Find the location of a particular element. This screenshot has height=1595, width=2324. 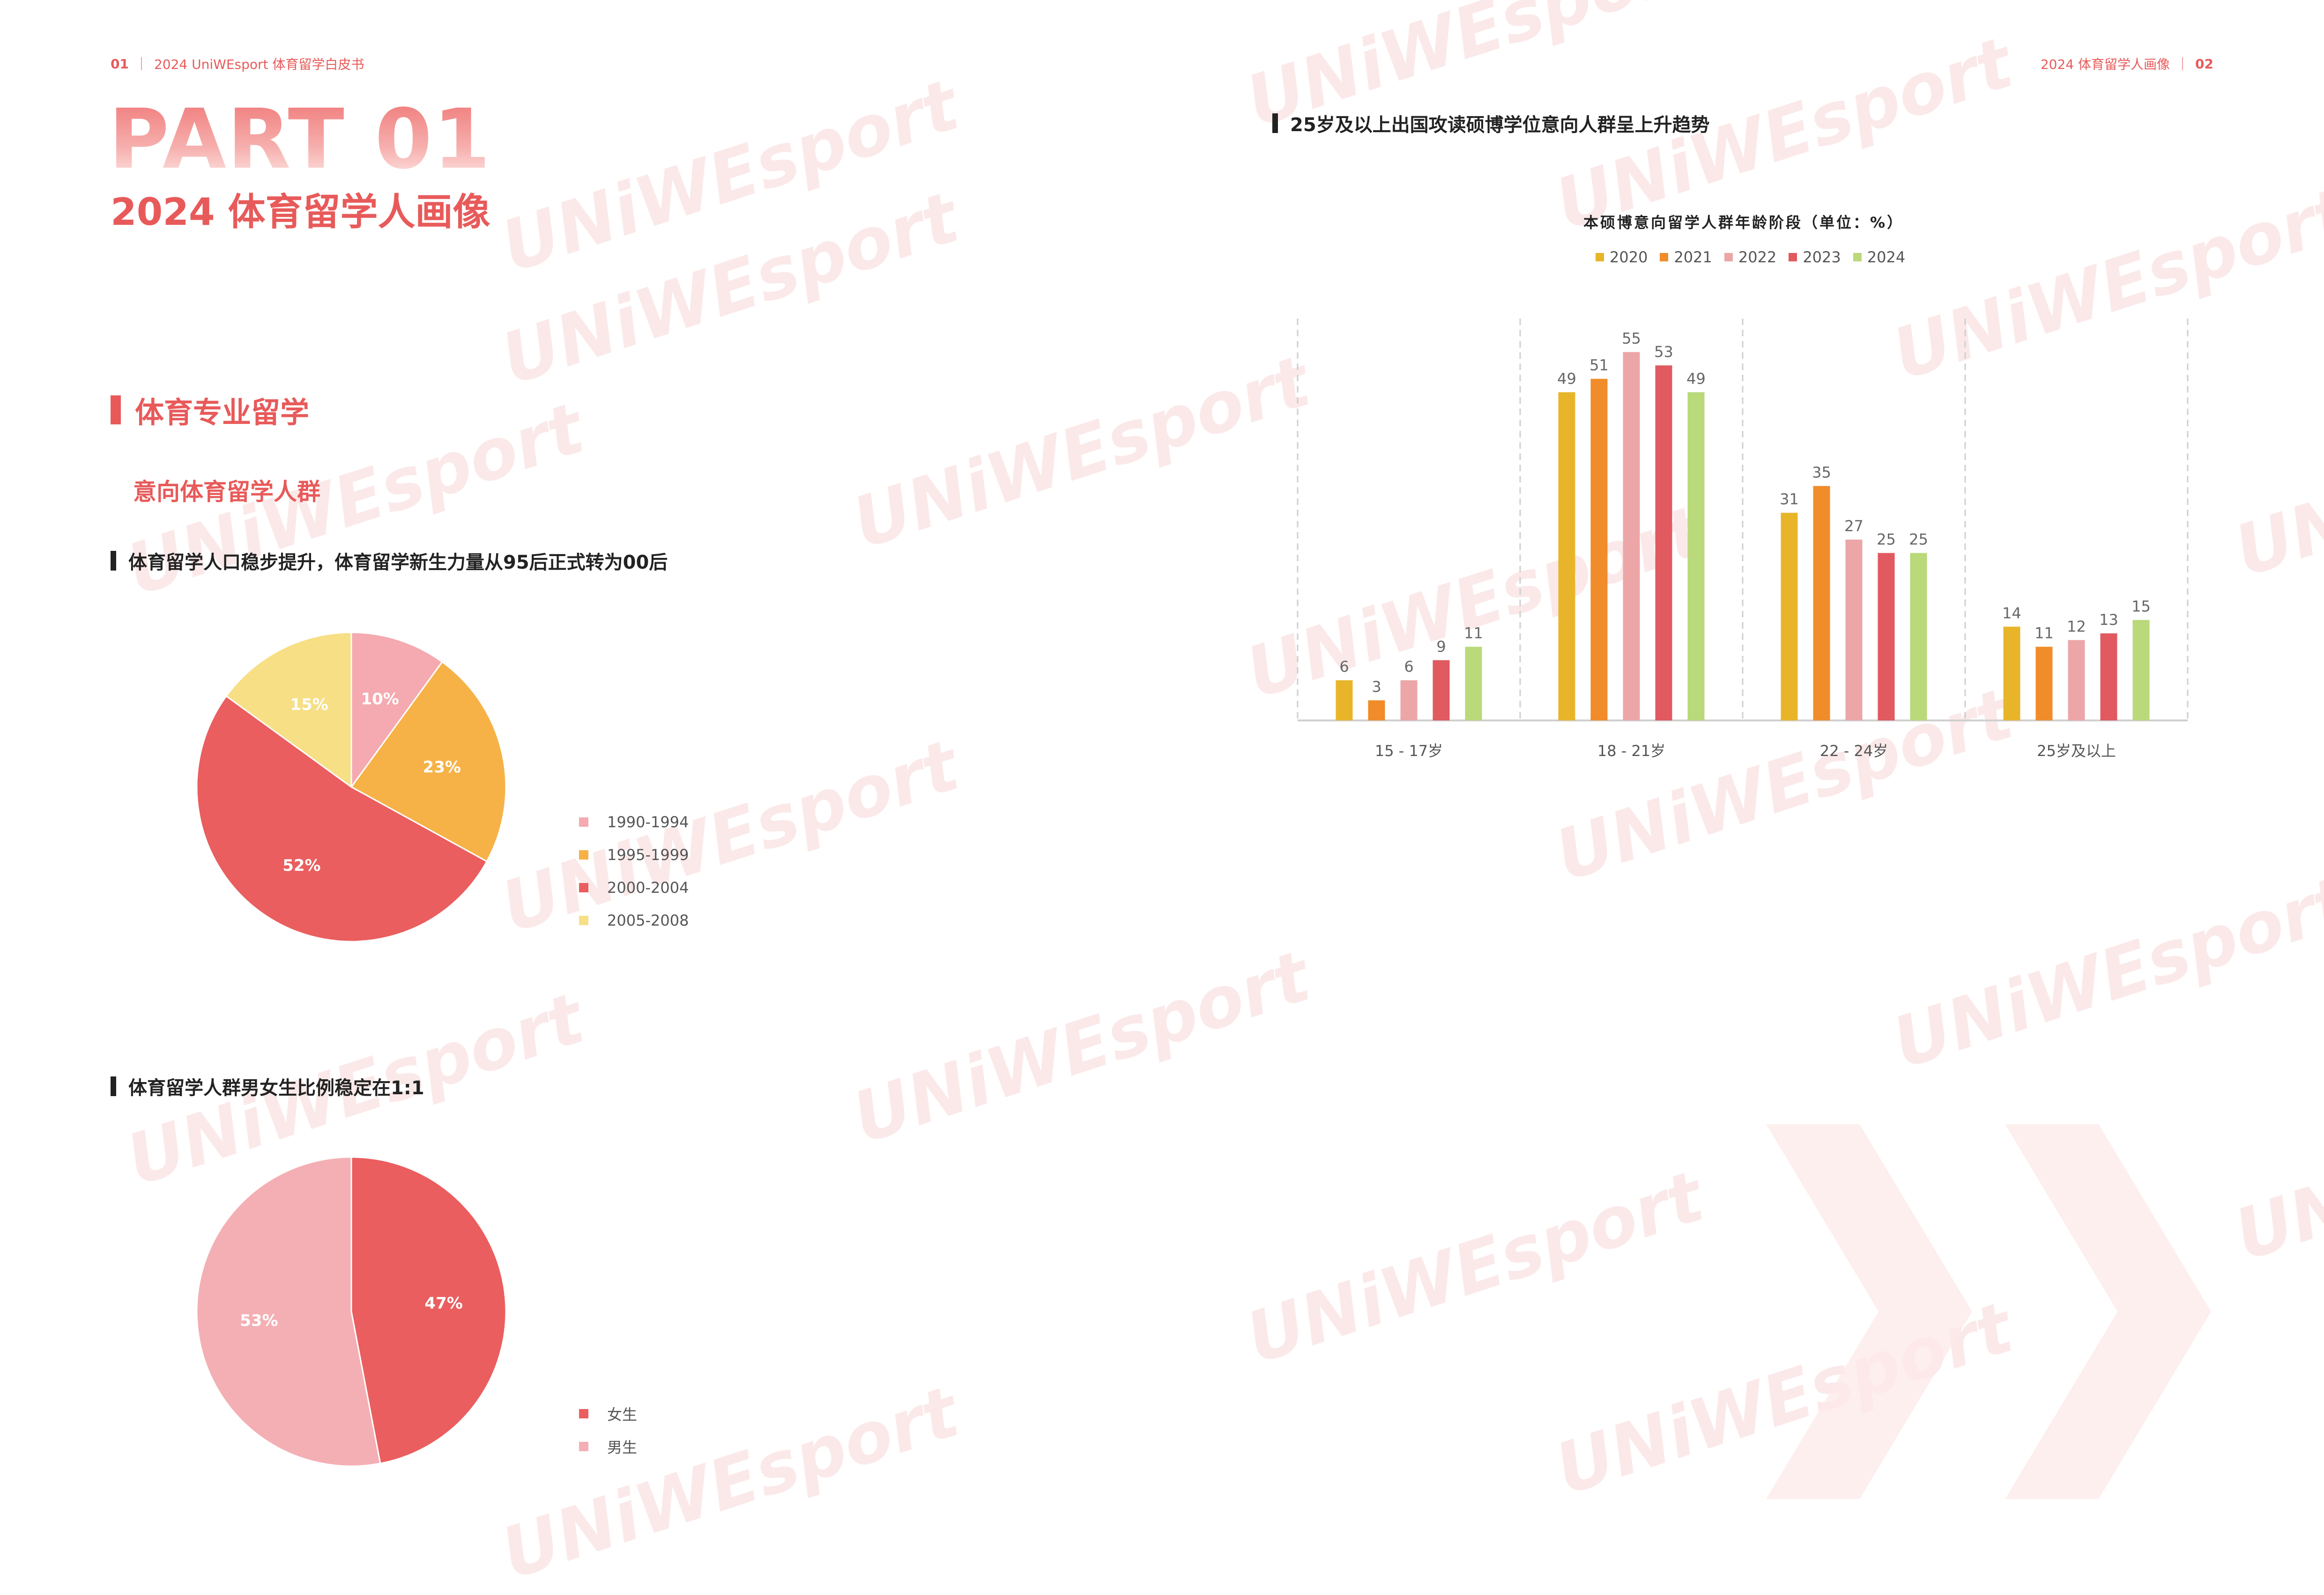

legend-item: 男生 is located at coordinates (608, 1446).